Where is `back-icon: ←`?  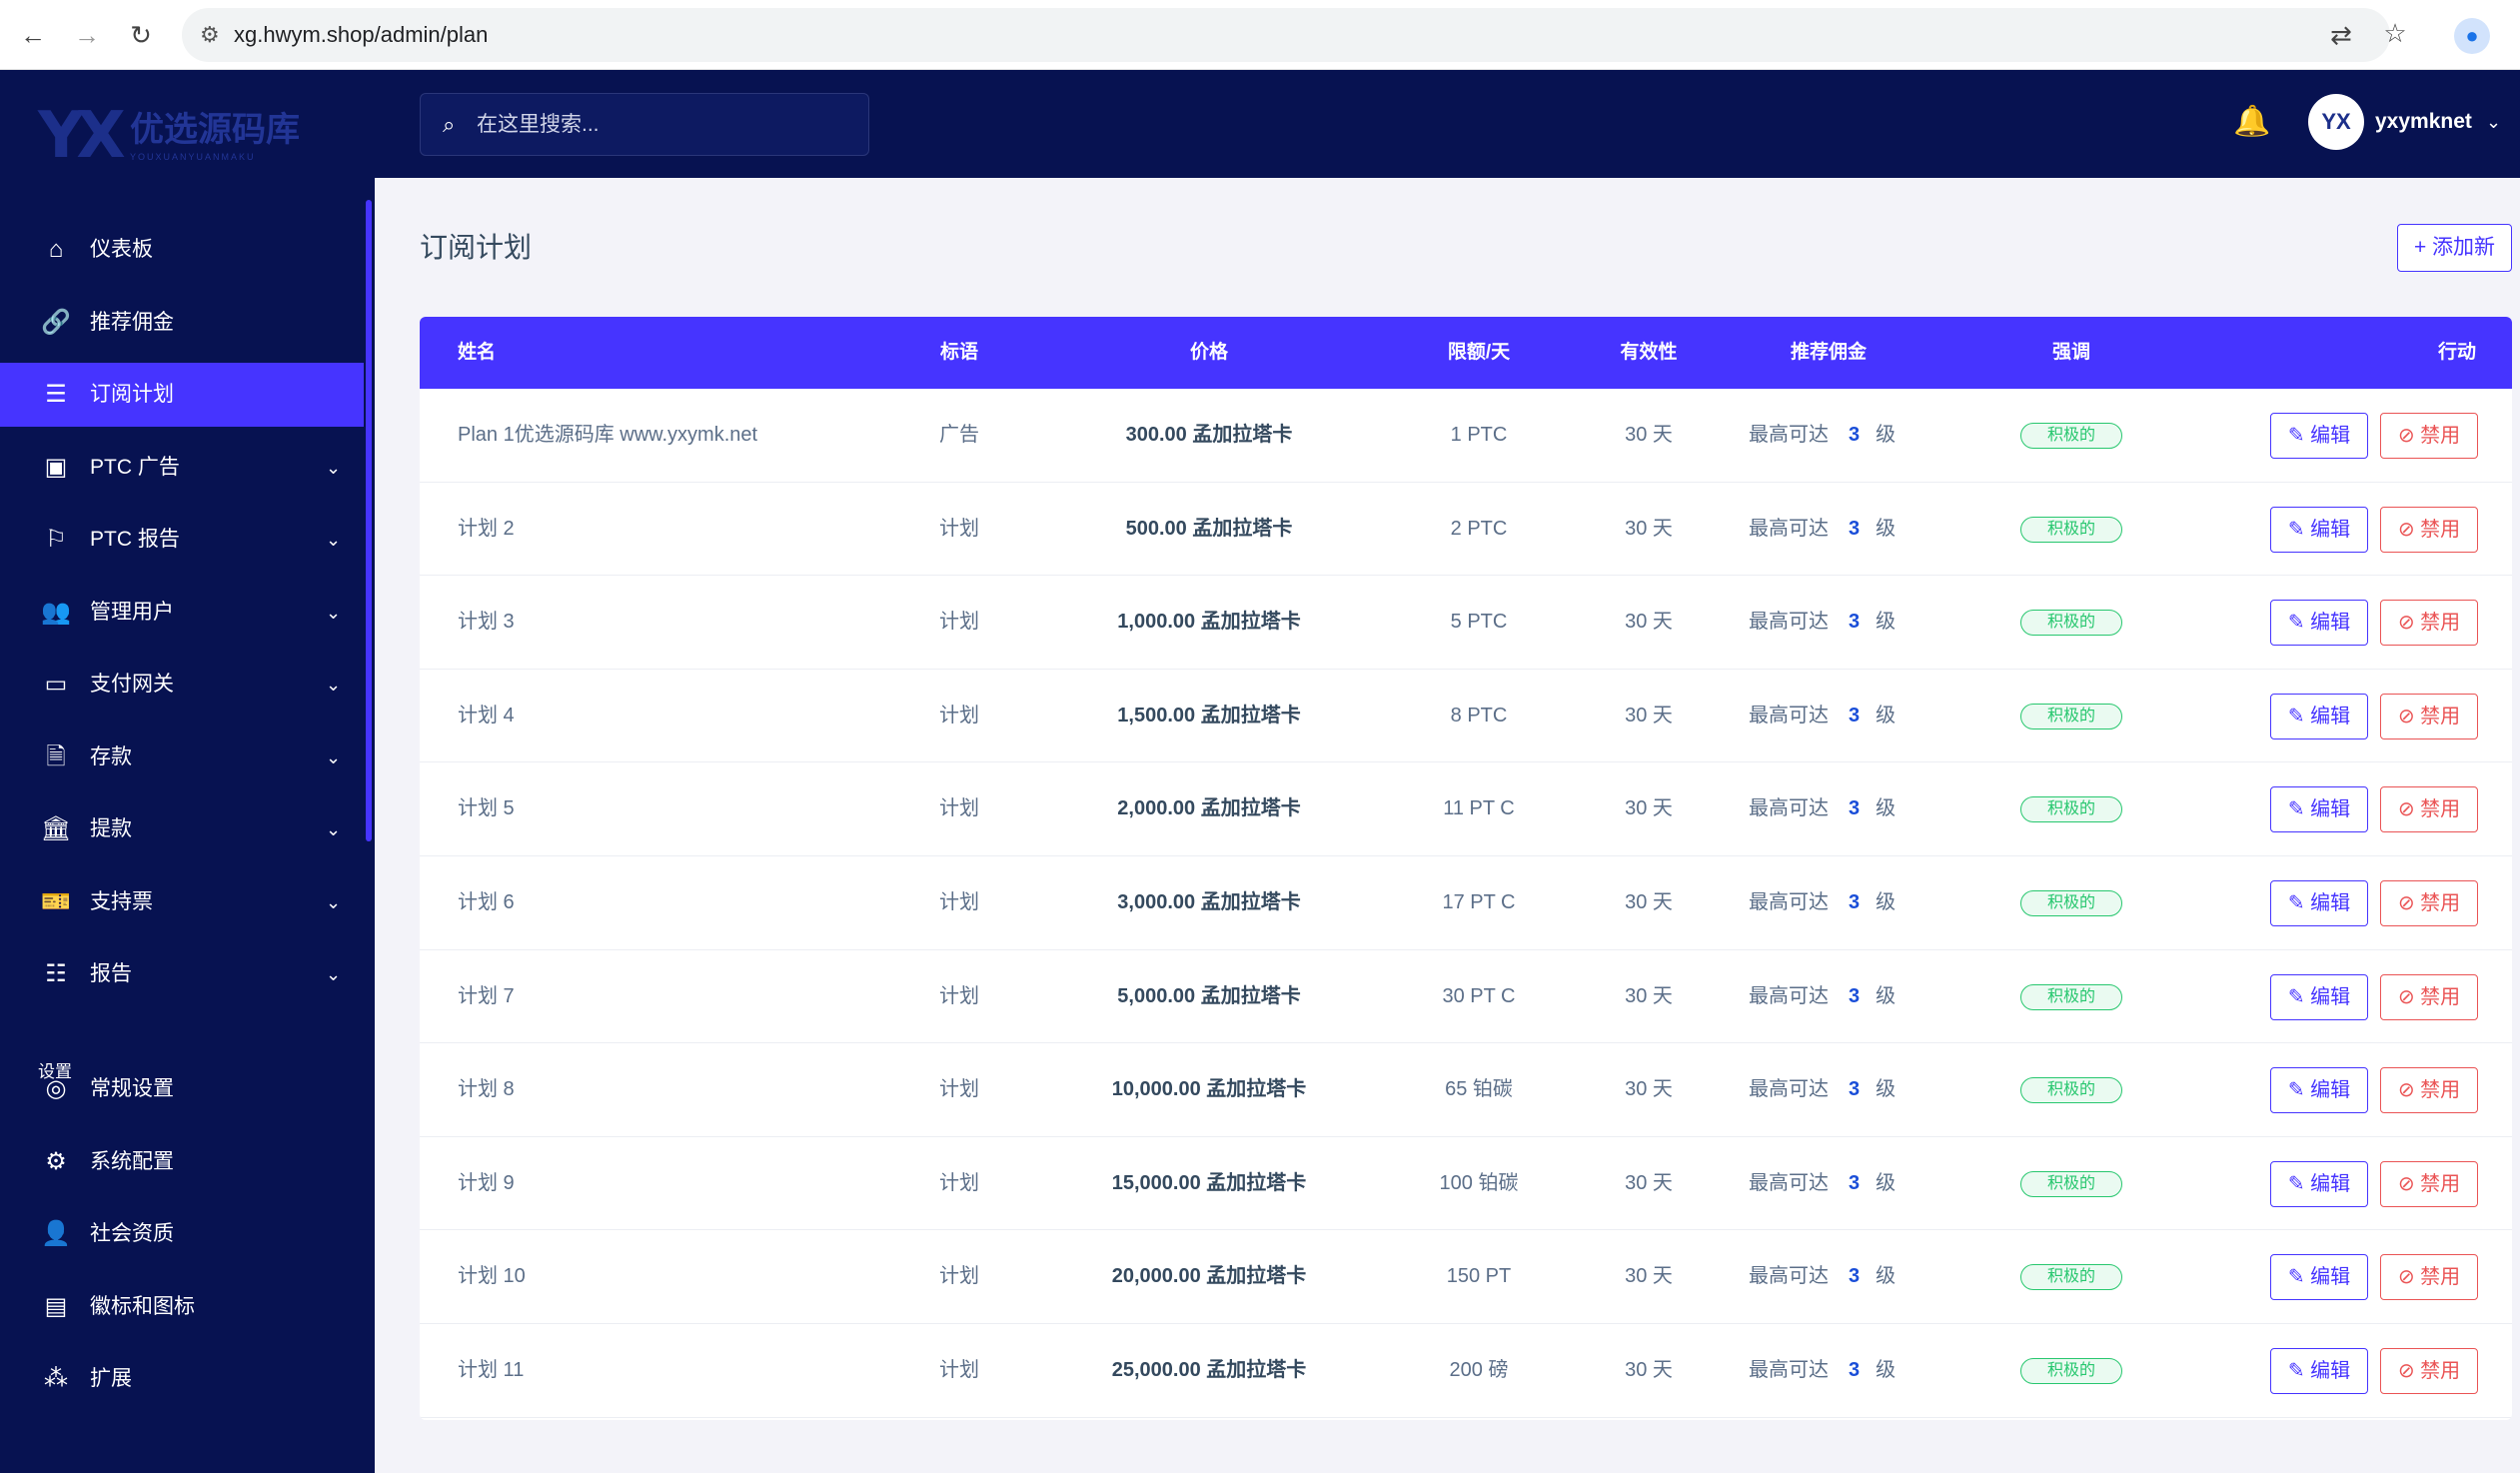
back-icon: ← is located at coordinates (33, 35).